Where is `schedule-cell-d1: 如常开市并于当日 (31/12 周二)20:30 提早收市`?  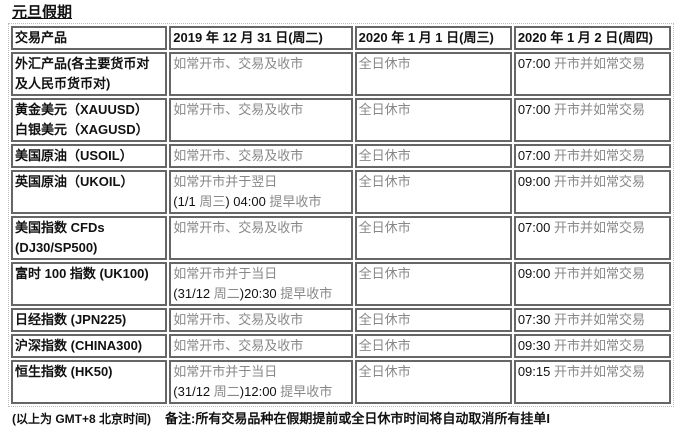 schedule-cell-d1: 如常开市并于当日 (31/12 周二)20:30 提早收市 is located at coordinates (261, 284).